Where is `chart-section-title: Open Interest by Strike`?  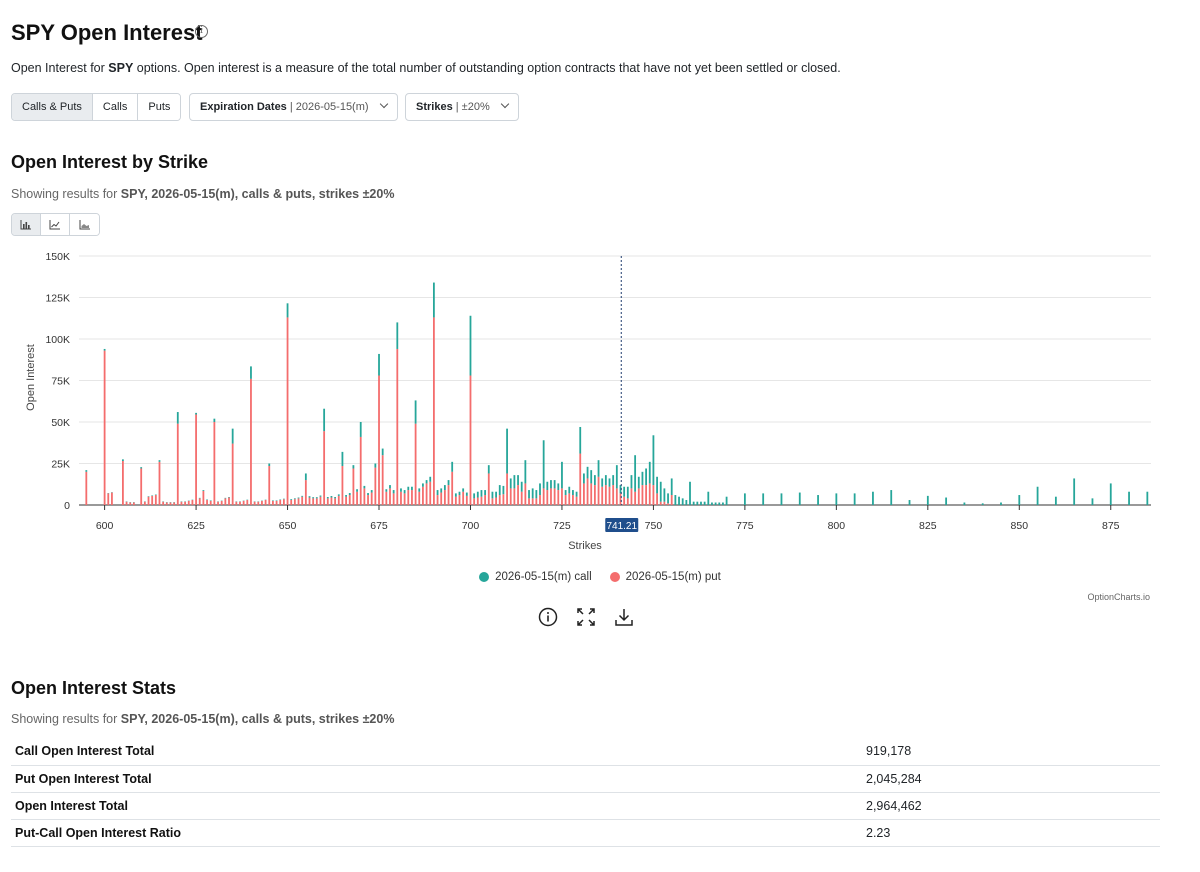
chart-section-title: Open Interest by Strike is located at coordinates (110, 162).